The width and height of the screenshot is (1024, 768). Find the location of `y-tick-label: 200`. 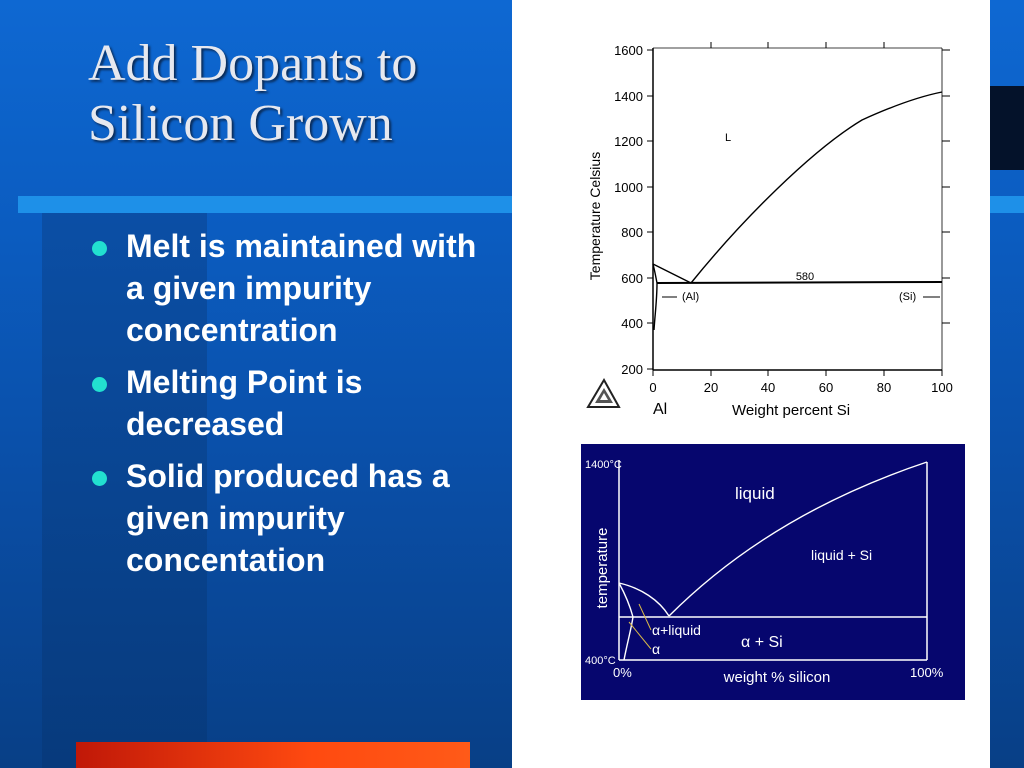

y-tick-label: 200 is located at coordinates (632, 369).